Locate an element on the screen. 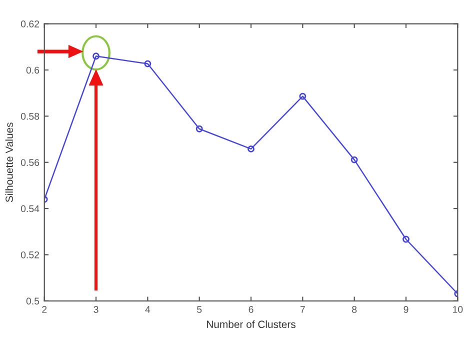  x-tick-label: 5 is located at coordinates (199, 309).